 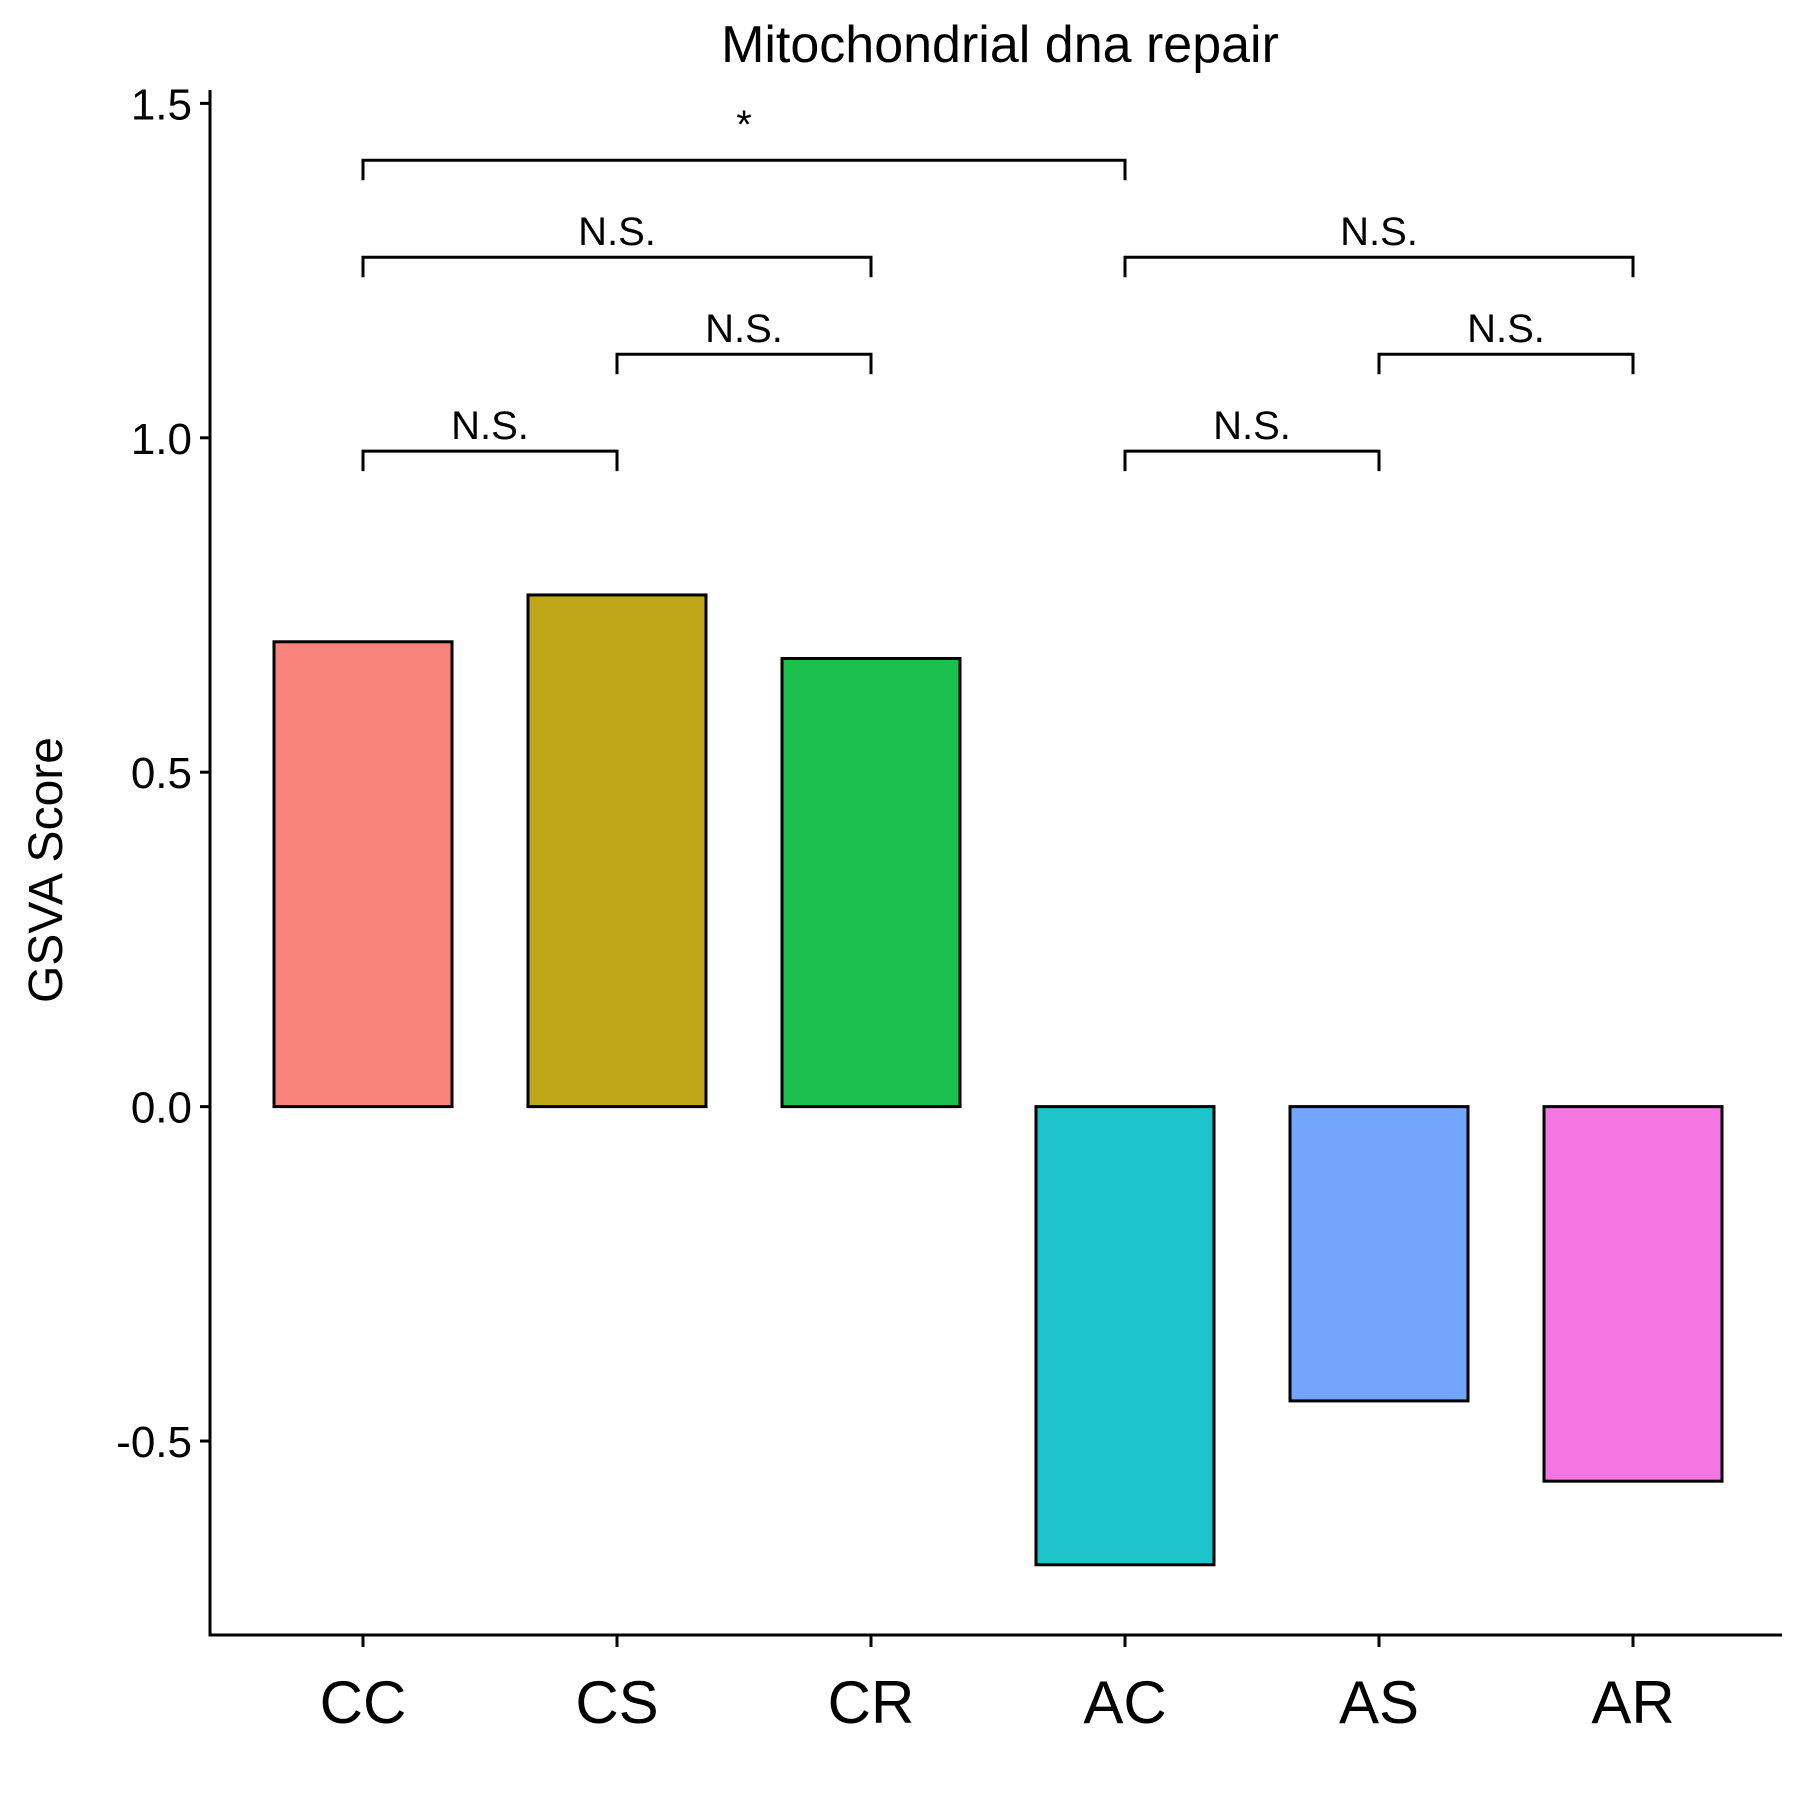 I want to click on y-tick-label: 0.5, so click(x=161, y=773).